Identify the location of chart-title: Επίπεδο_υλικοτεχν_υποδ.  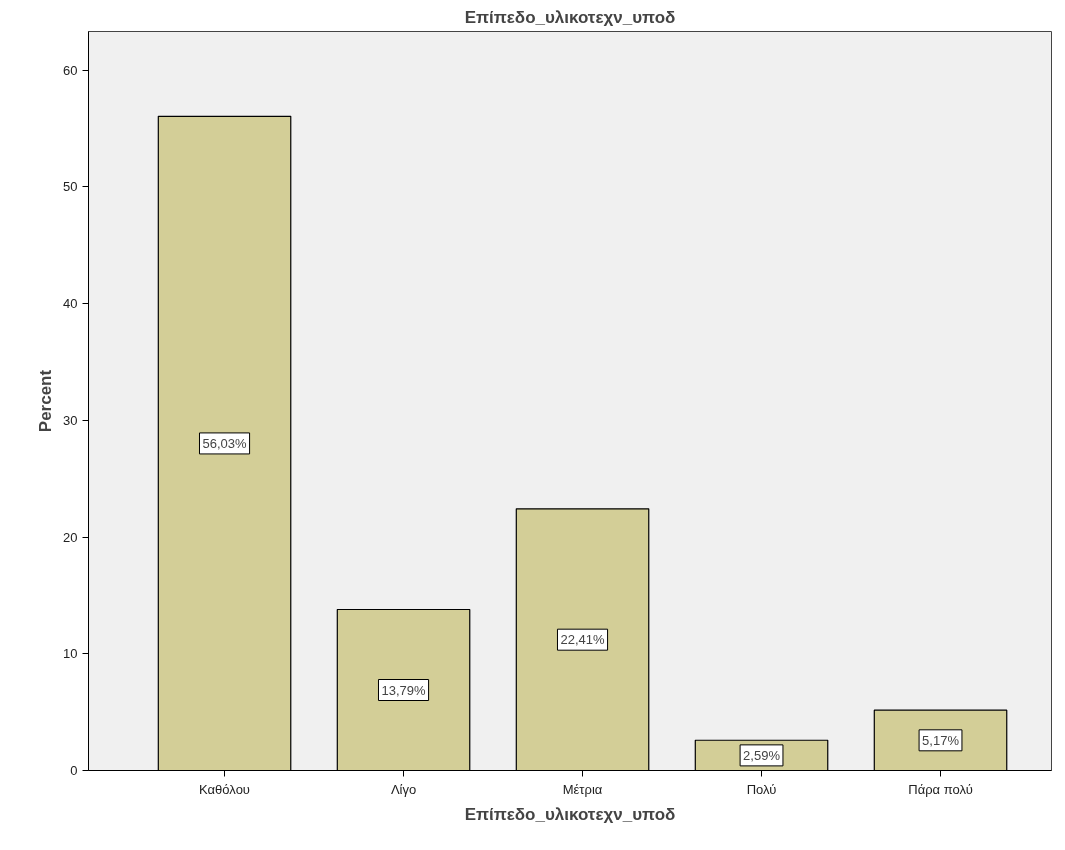
(570, 17).